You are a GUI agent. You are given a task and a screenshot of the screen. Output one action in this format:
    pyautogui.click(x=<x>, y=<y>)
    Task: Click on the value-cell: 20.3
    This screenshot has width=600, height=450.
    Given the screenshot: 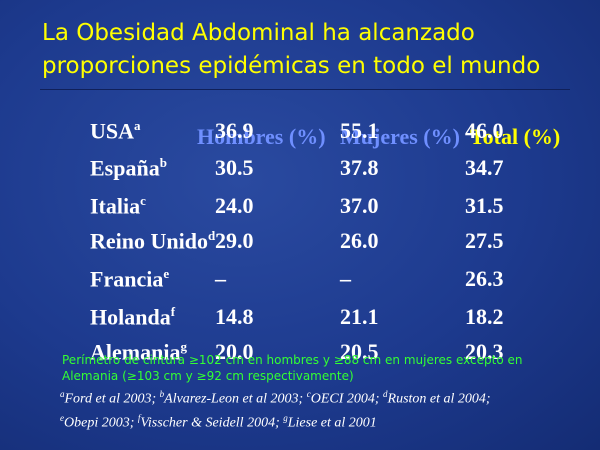 What is the action you would take?
    pyautogui.click(x=484, y=351)
    